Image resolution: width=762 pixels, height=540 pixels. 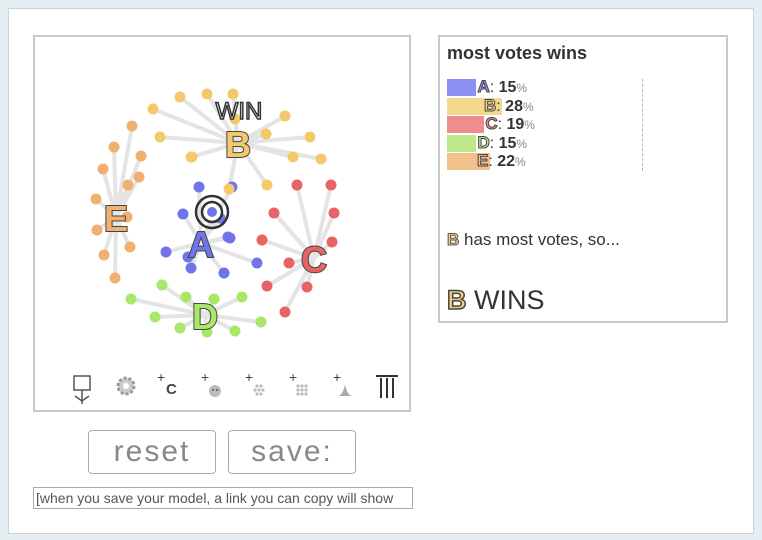 I want to click on sim-toolbar: + C + + + +, so click(x=222, y=389).